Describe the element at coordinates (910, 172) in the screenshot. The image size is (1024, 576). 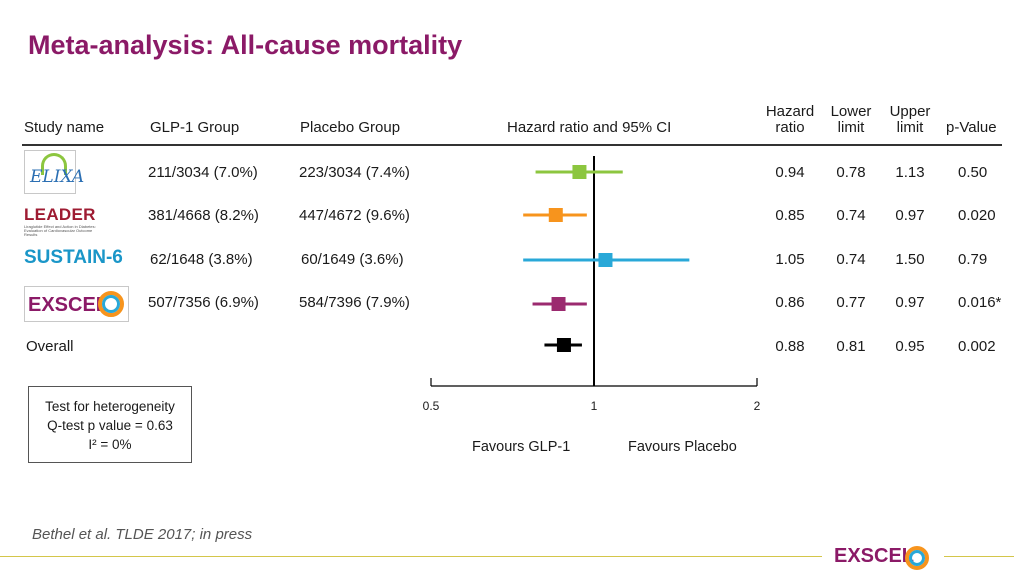
I see `upper-cell: 1.13` at that location.